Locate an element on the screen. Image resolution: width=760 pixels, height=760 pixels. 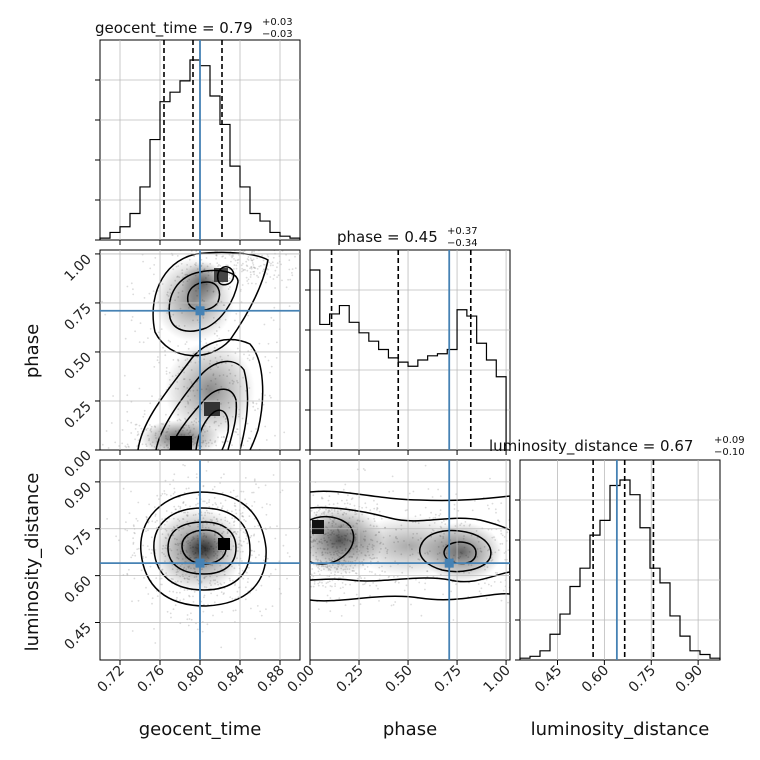
y-tick-label: 0.60 is located at coordinates (77, 589).